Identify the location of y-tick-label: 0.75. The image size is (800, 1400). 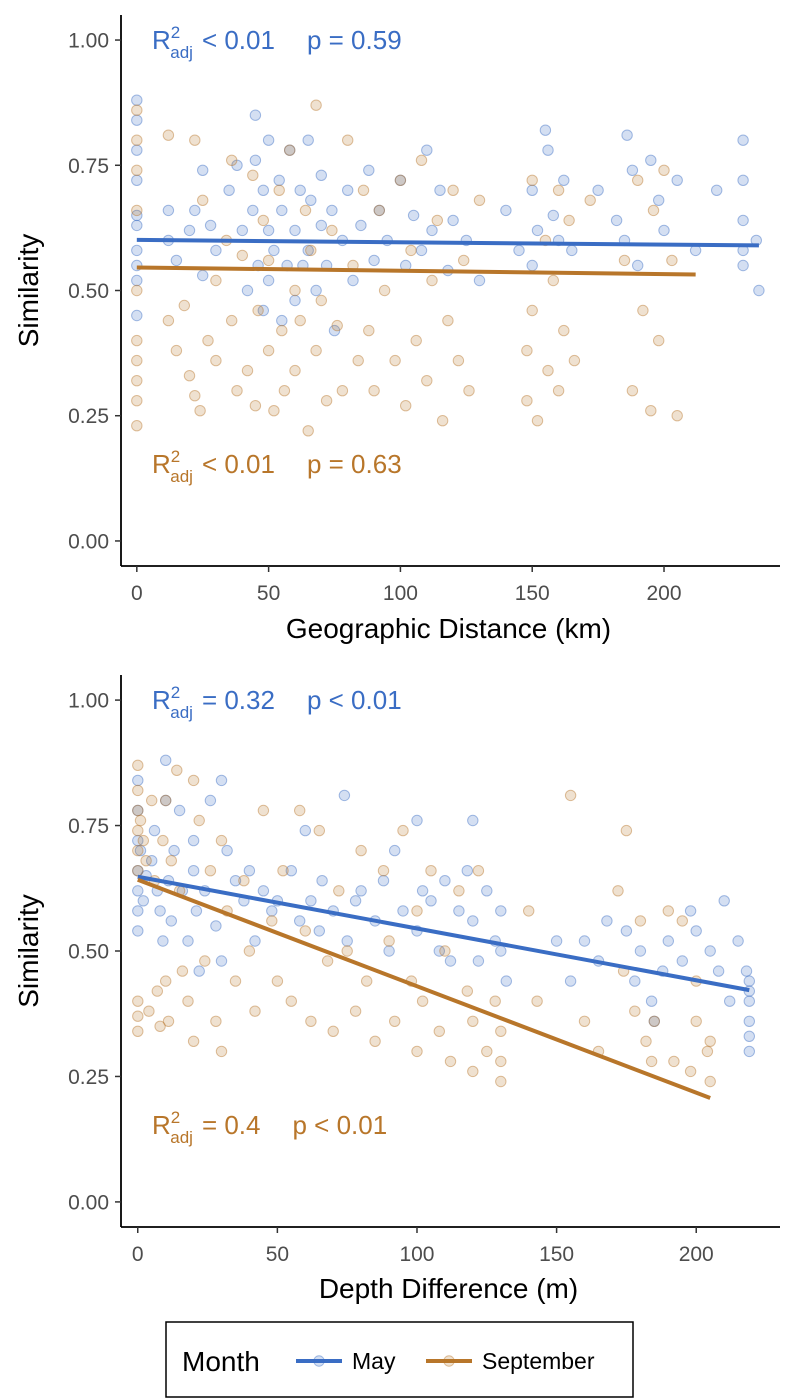
(88, 166).